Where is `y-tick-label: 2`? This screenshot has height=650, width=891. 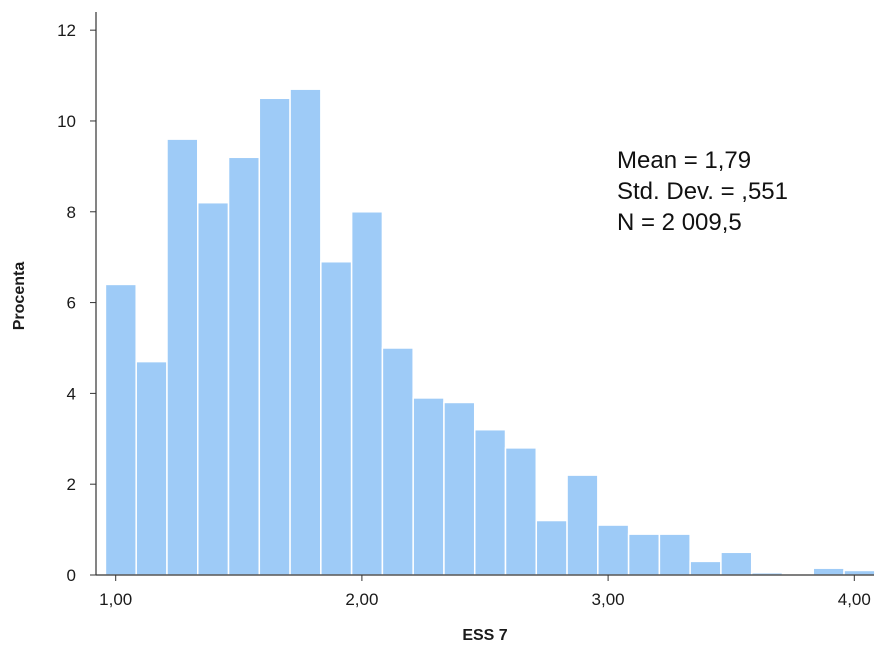
y-tick-label: 2 is located at coordinates (71, 484).